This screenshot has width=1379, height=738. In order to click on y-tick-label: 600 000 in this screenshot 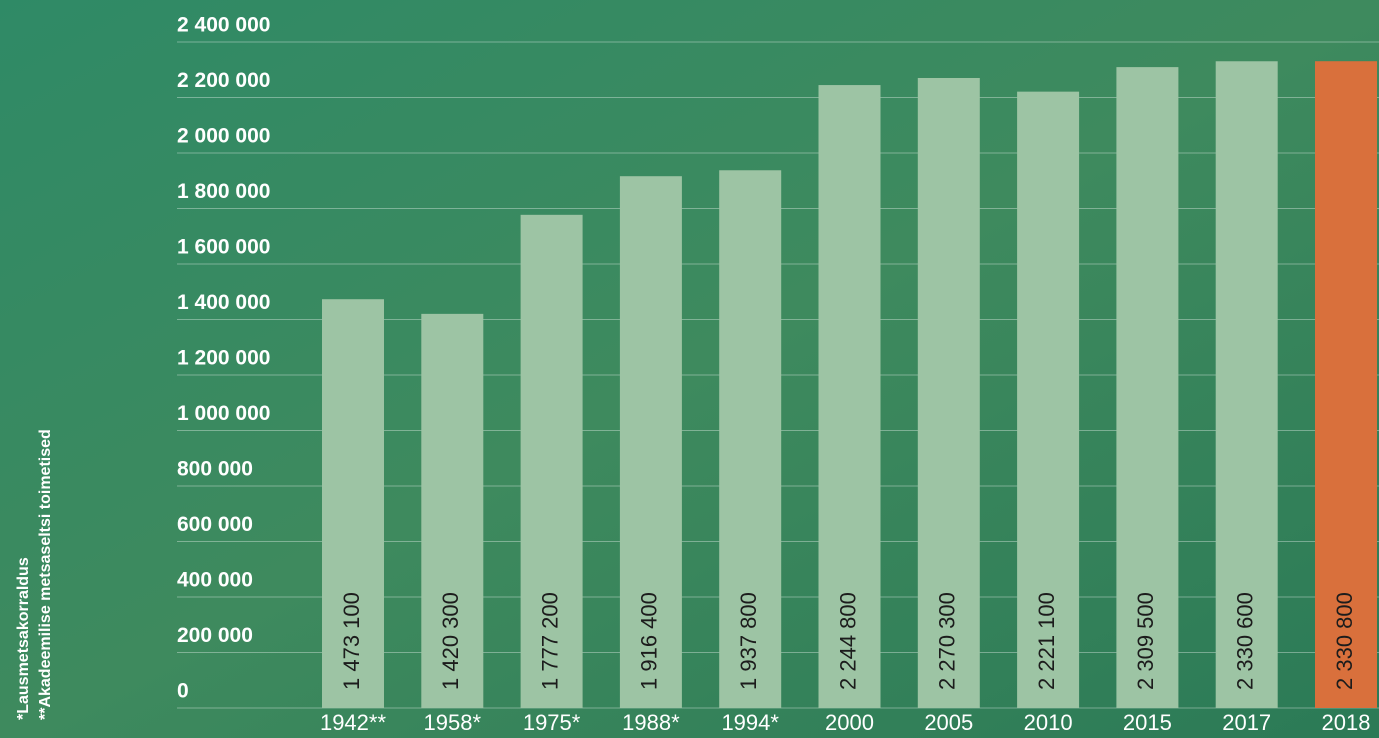, I will do `click(215, 524)`.